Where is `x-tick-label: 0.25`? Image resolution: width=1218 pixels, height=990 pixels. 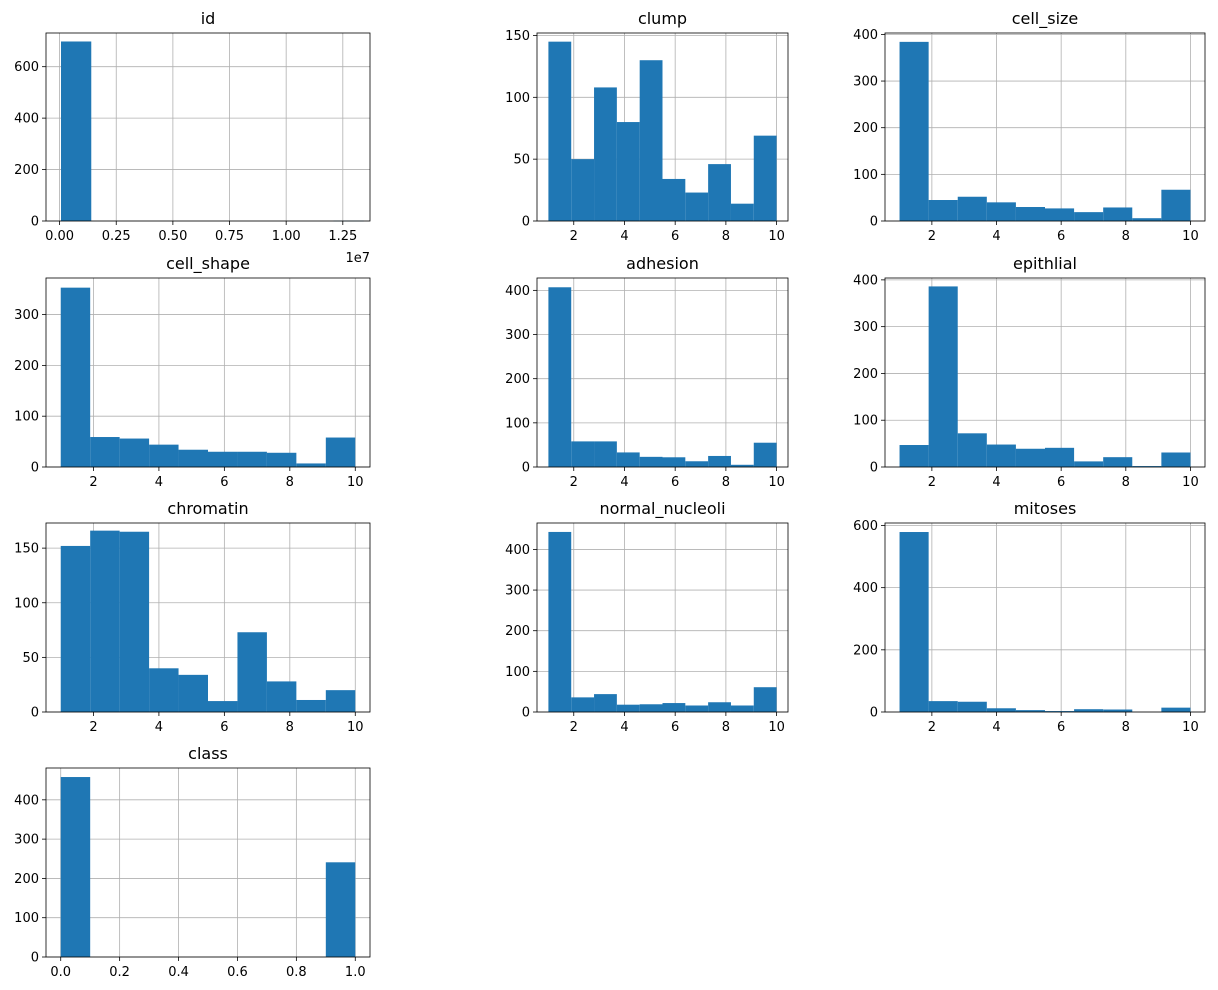 x-tick-label: 0.25 is located at coordinates (116, 236).